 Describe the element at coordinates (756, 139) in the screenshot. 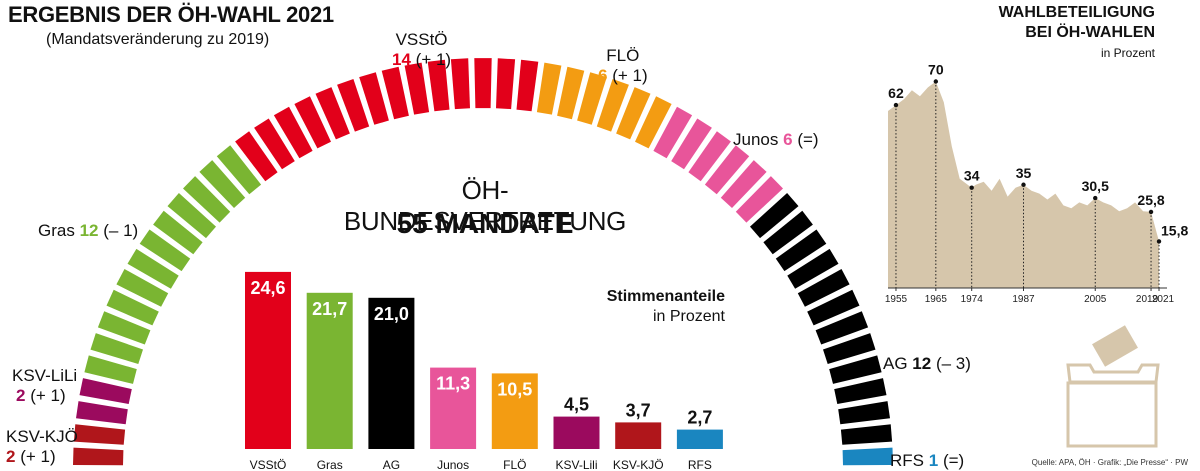

I see `party-name: Junos` at that location.